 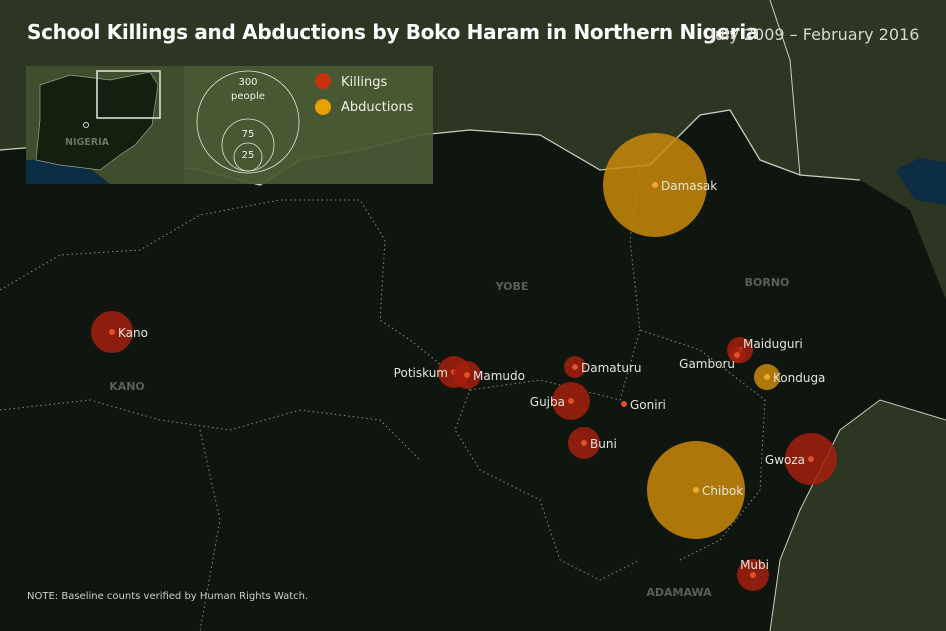 I want to click on dot-mamudo, so click(x=467, y=375).